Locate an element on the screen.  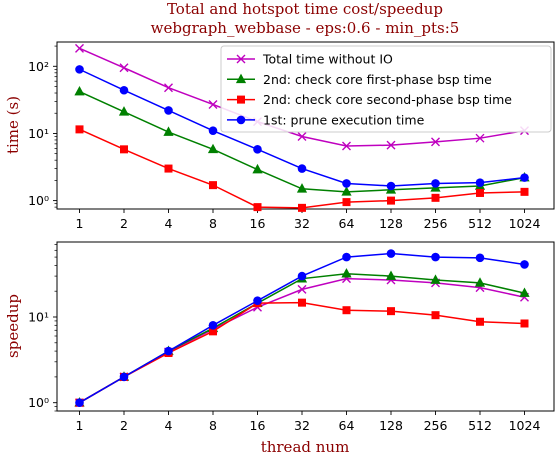
legend-label: 2nd: check core first-phase bsp time is located at coordinates (377, 79).